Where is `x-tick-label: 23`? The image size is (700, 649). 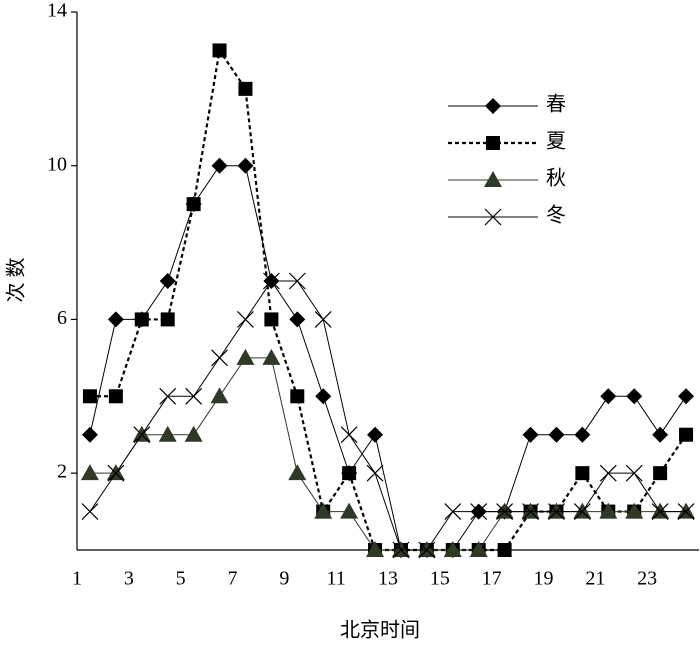
x-tick-label: 23 is located at coordinates (647, 579).